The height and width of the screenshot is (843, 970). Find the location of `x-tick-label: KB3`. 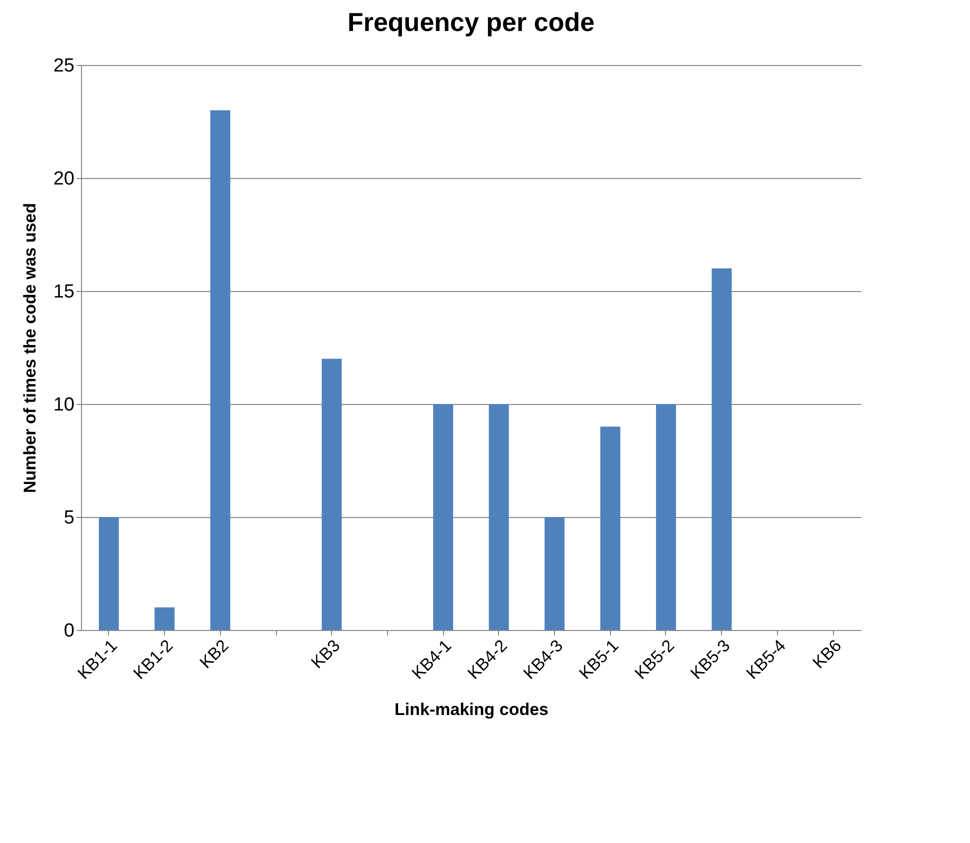

x-tick-label: KB3 is located at coordinates (326, 654).